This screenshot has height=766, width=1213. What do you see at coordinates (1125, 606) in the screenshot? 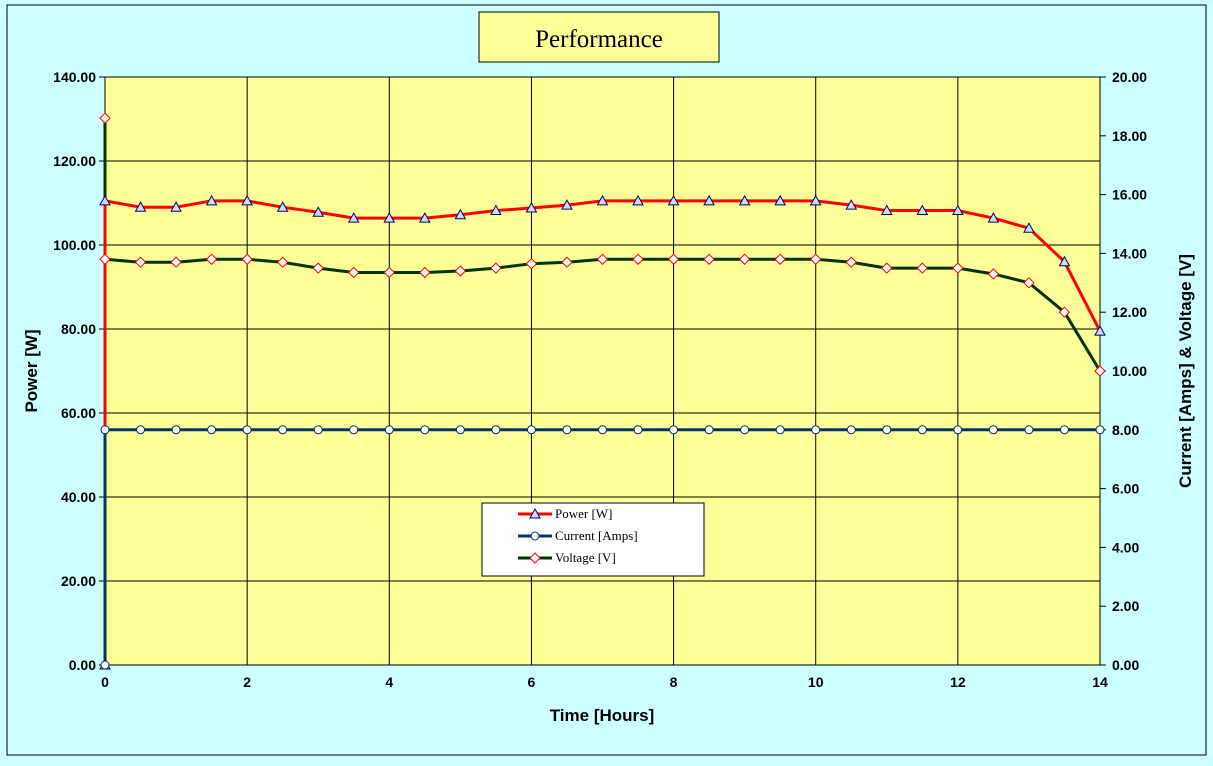
I see `y-right-tick-label: 2.00` at bounding box center [1125, 606].